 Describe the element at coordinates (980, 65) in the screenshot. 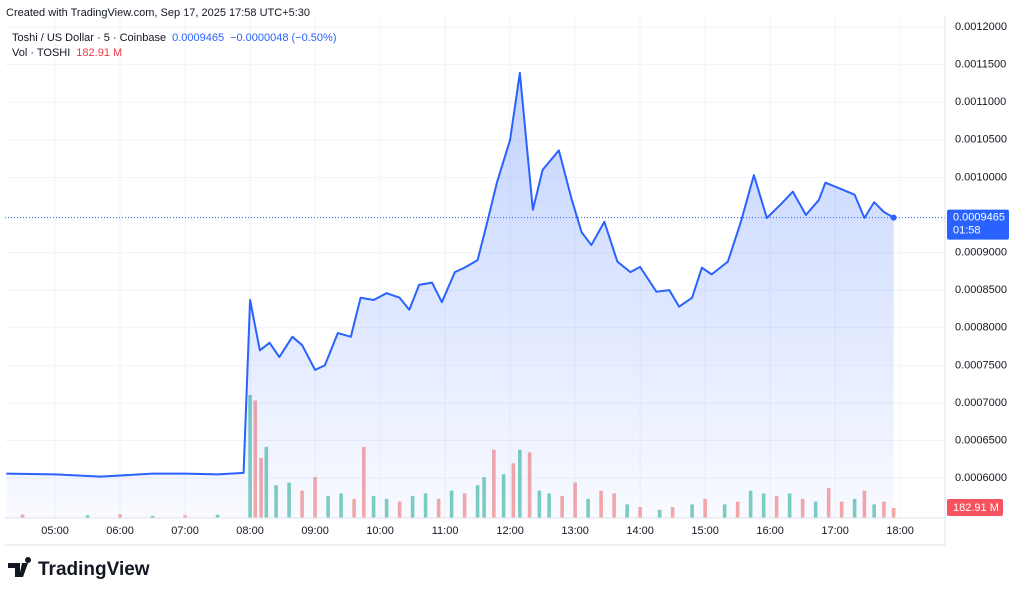

I see `y-tick-label: 0.0011500` at that location.